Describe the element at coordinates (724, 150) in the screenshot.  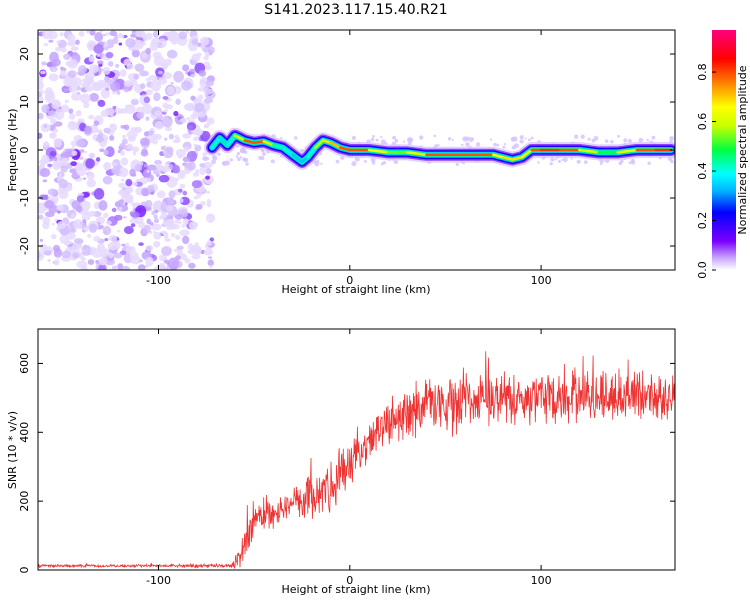
I see `colorbar-gradient` at that location.